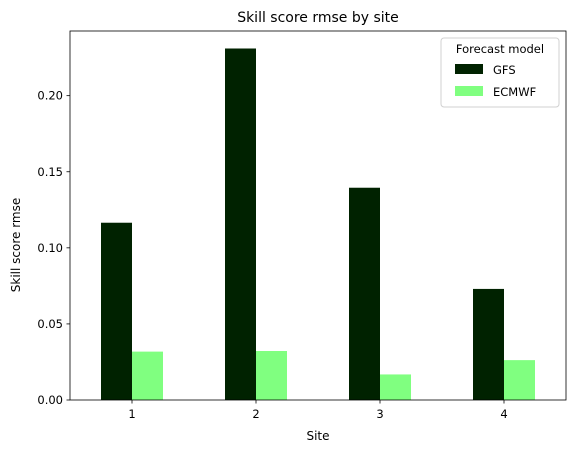 This screenshot has height=453, width=576. Describe the element at coordinates (469, 69) in the screenshot. I see `legend-swatch-gfs` at that location.